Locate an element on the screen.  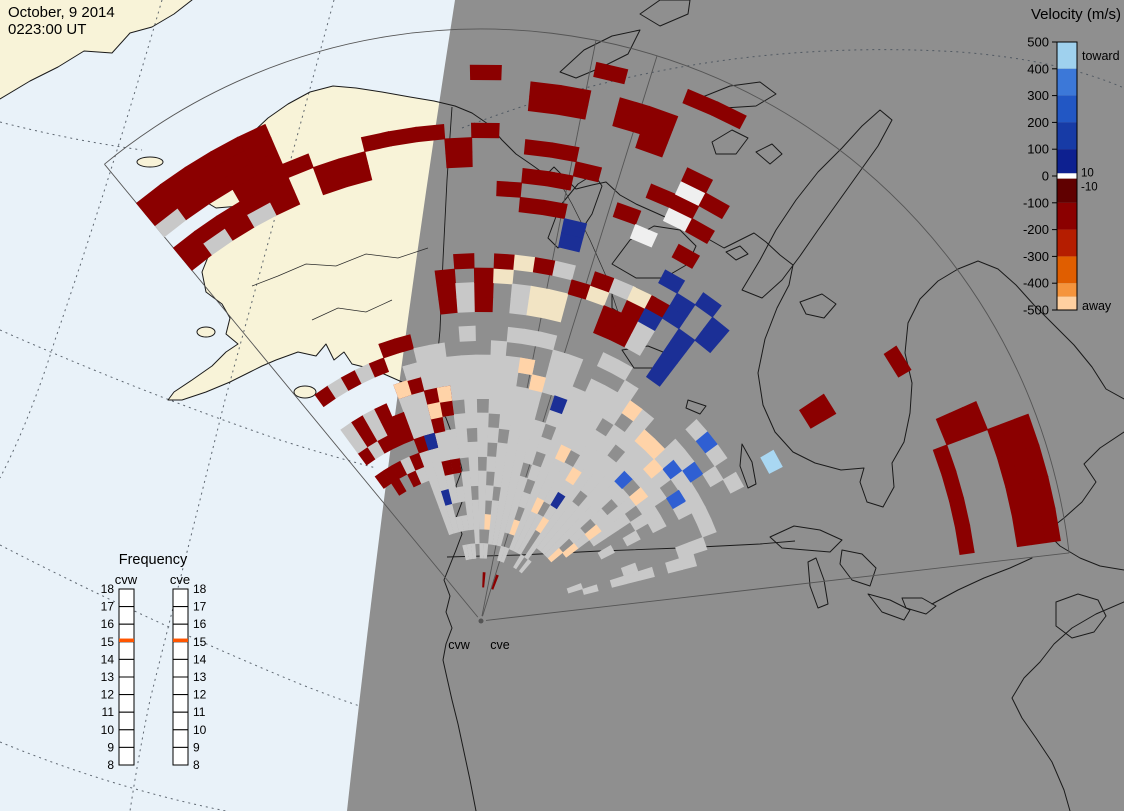
colorbar-tick-label: -100 is located at coordinates (1036, 202).